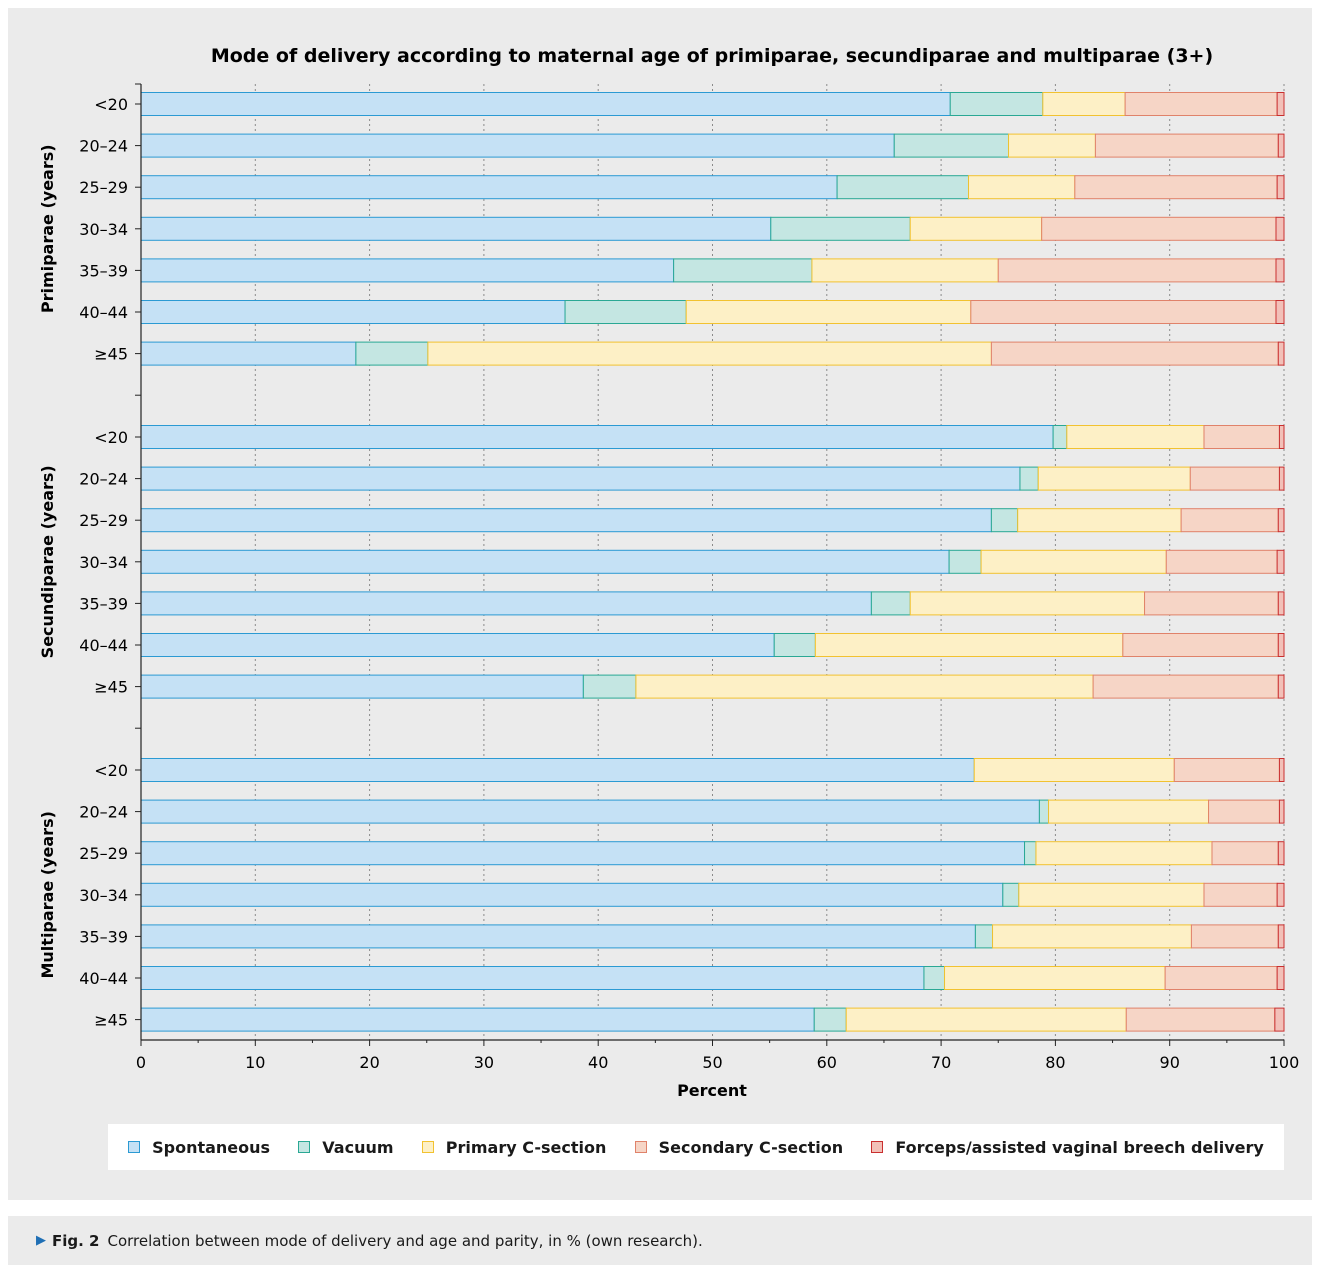 Image resolution: width=1320 pixels, height=1273 pixels. What do you see at coordinates (598, 1062) in the screenshot?
I see `x-tick-label: 40` at bounding box center [598, 1062].